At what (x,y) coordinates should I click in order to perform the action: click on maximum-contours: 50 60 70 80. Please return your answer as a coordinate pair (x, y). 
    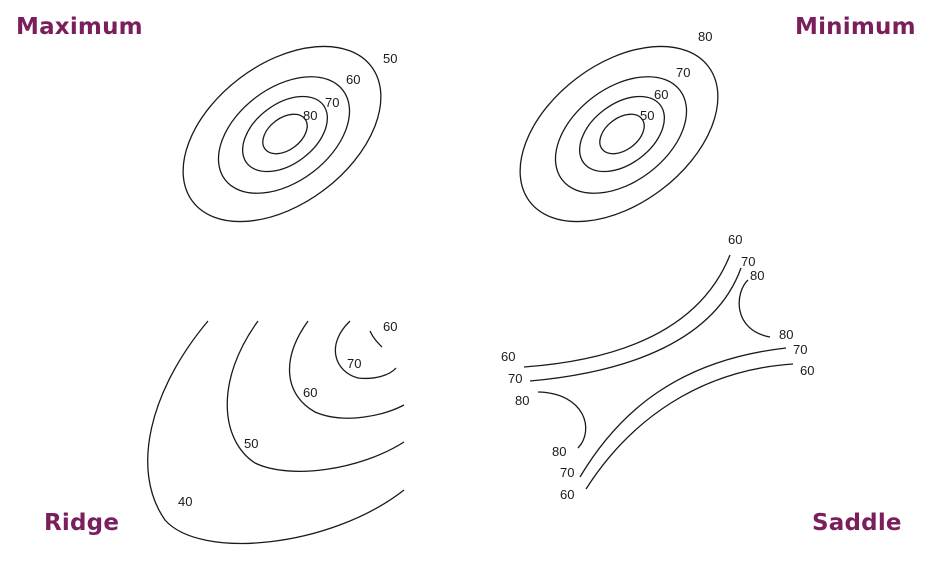
    Looking at the image, I should click on (289, 134).